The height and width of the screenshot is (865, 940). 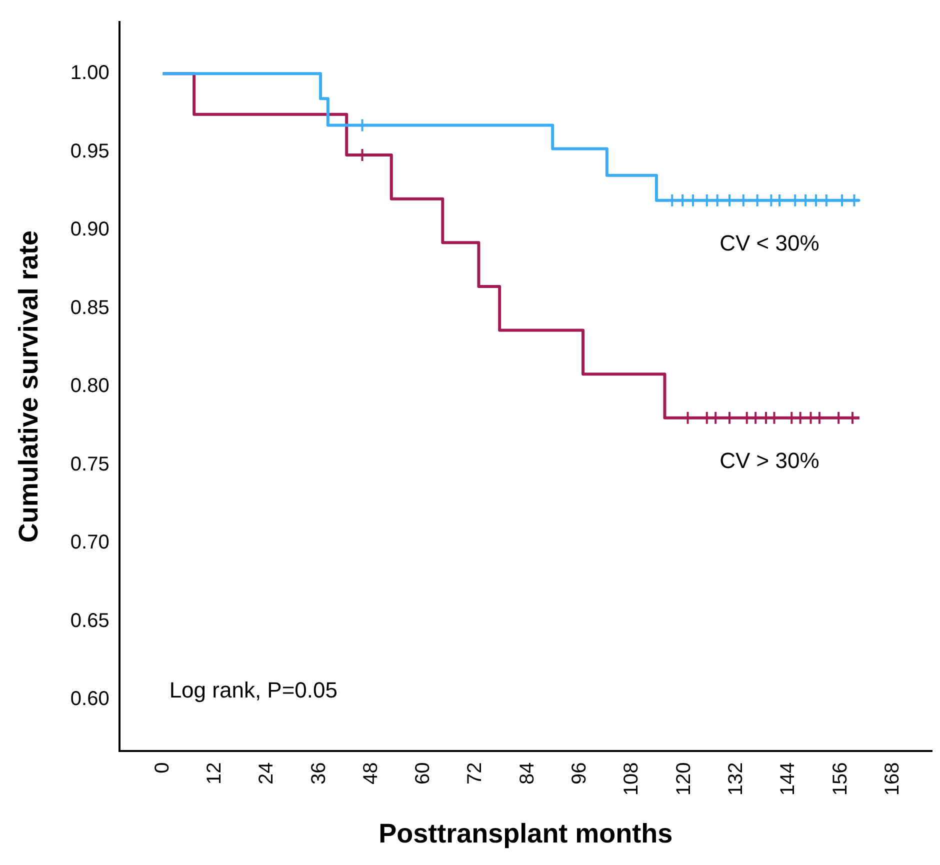 I want to click on annotation: Log rank, P=0.05, so click(x=253, y=689).